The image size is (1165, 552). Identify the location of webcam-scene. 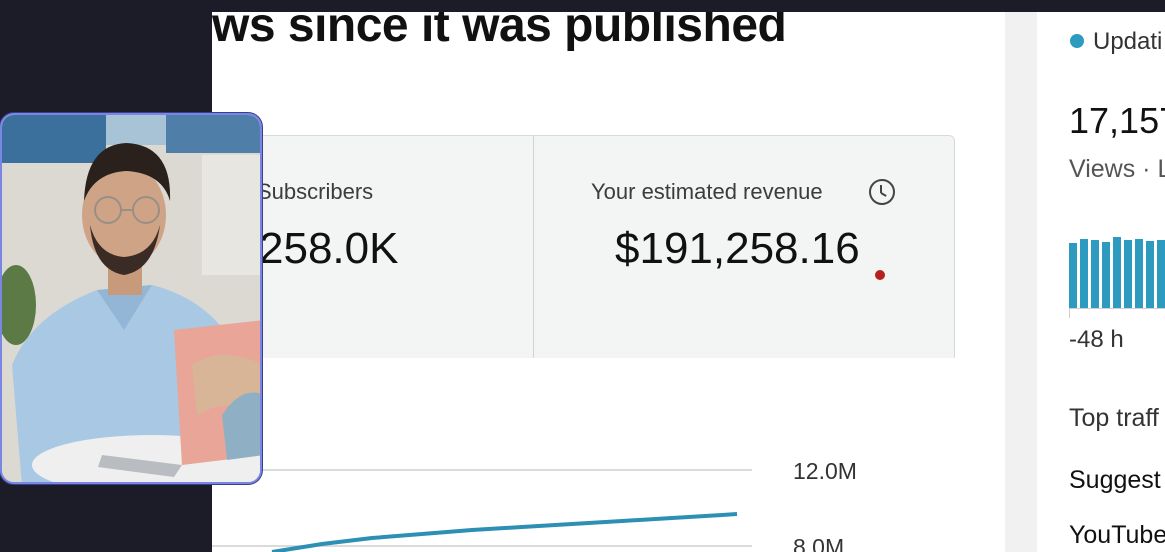
(131, 298).